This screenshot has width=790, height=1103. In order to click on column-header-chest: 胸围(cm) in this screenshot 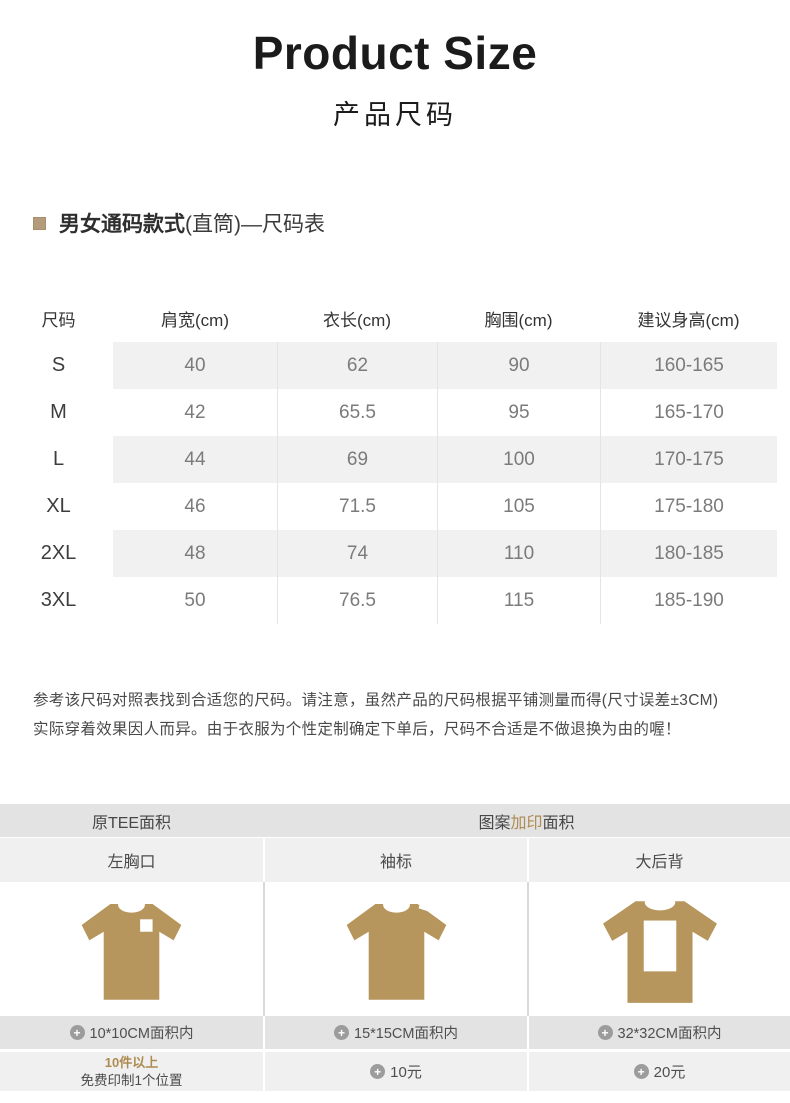, I will do `click(518, 320)`.